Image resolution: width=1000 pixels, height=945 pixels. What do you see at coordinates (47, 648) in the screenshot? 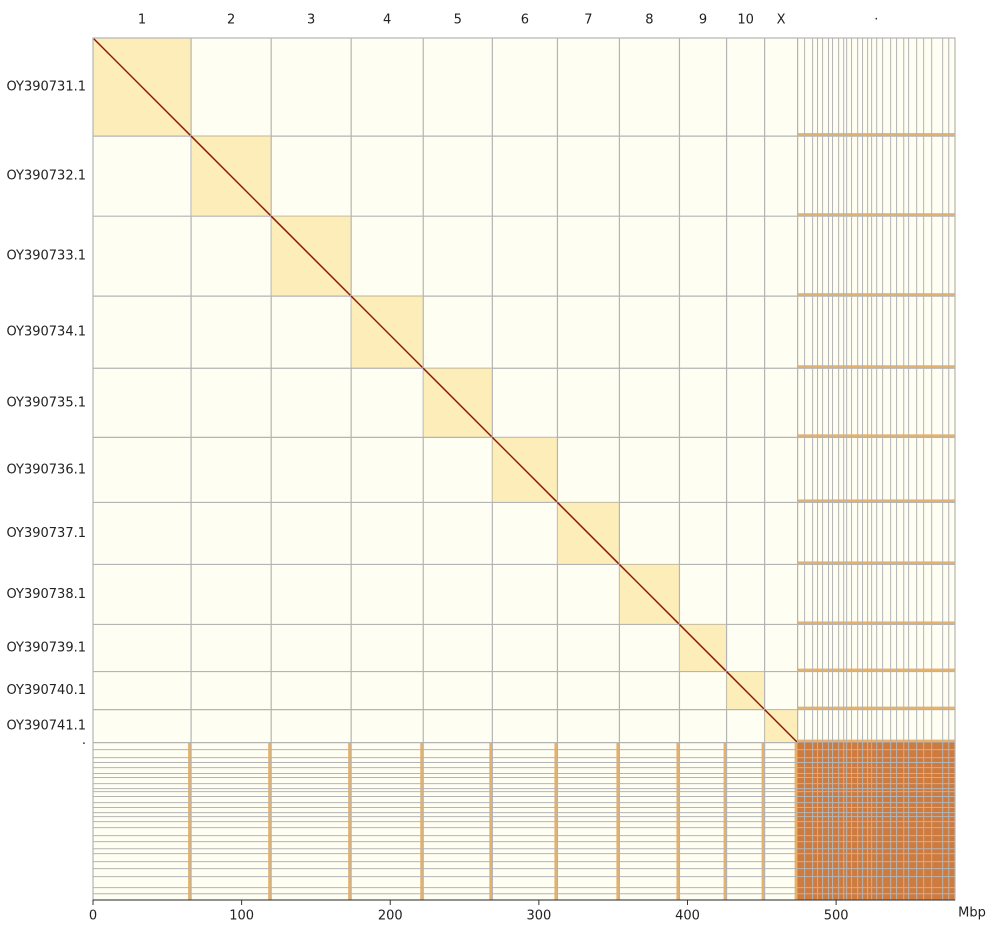
I see `sequence-label: OY390739.1` at bounding box center [47, 648].